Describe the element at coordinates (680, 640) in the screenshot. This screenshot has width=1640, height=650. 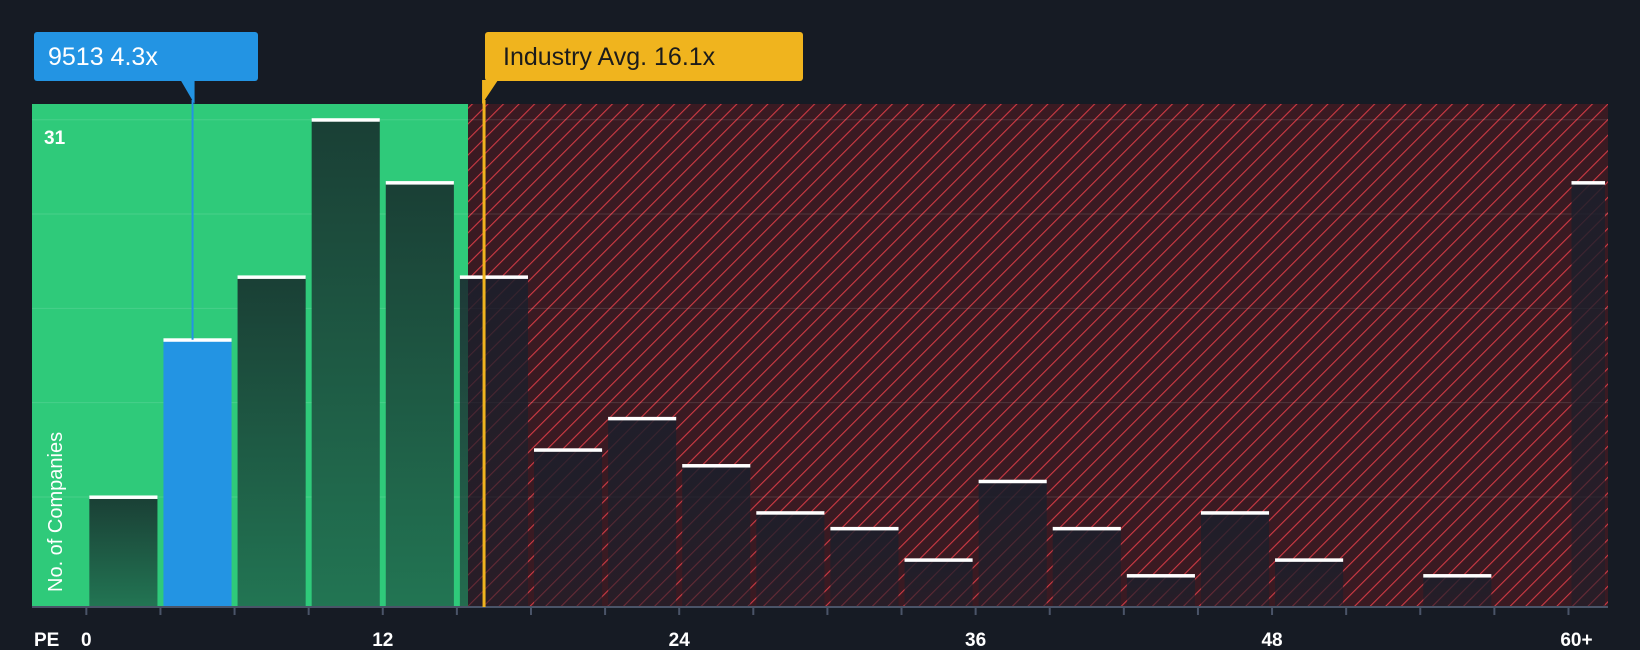
I see `x-tick-label: 24` at that location.